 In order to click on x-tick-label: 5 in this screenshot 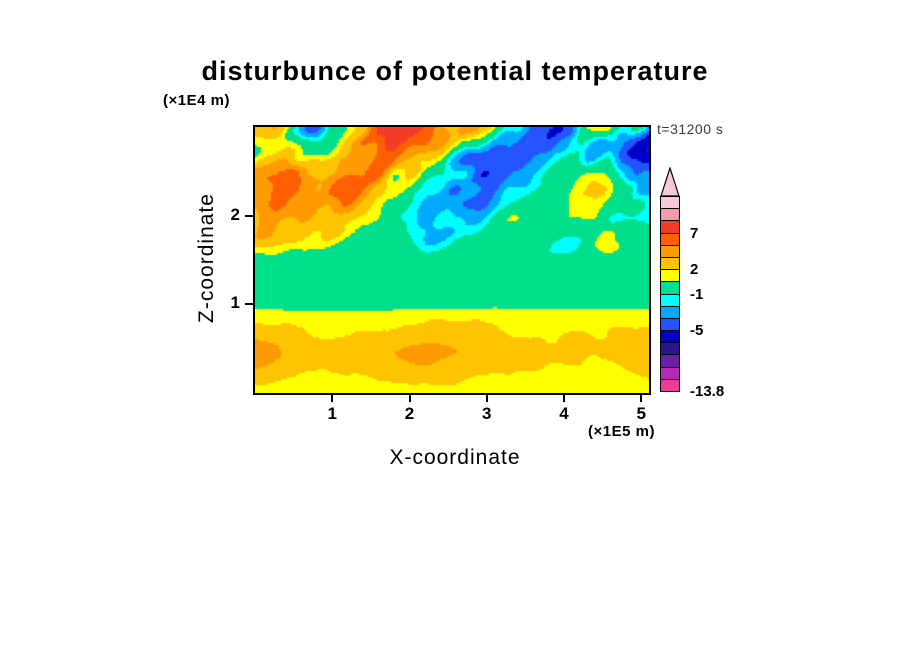, I will do `click(641, 413)`.